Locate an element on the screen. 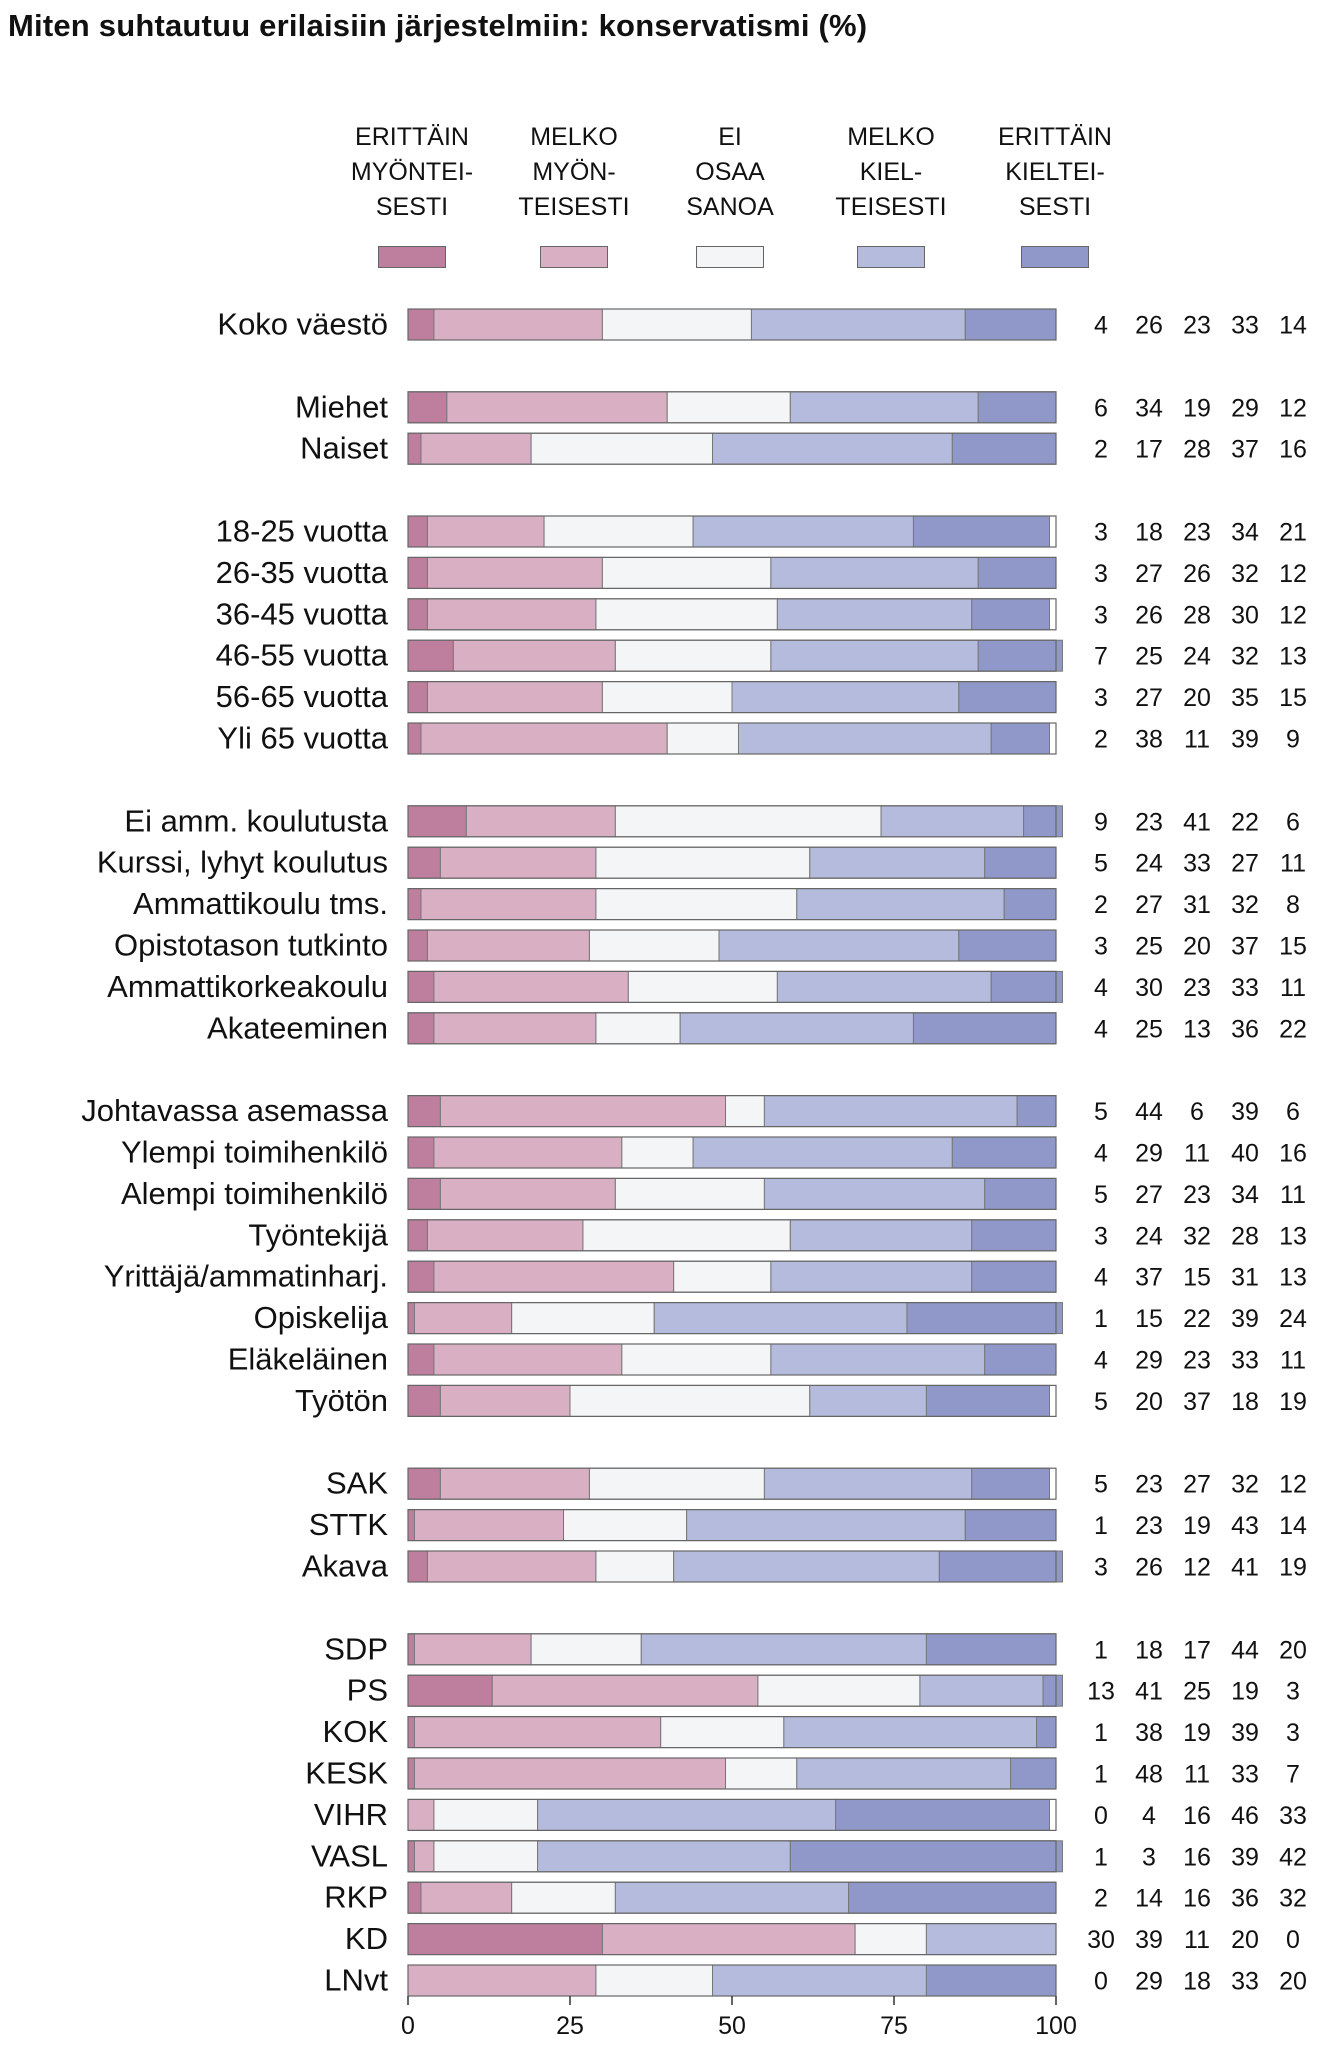  value-label: 29 is located at coordinates (1149, 1154).